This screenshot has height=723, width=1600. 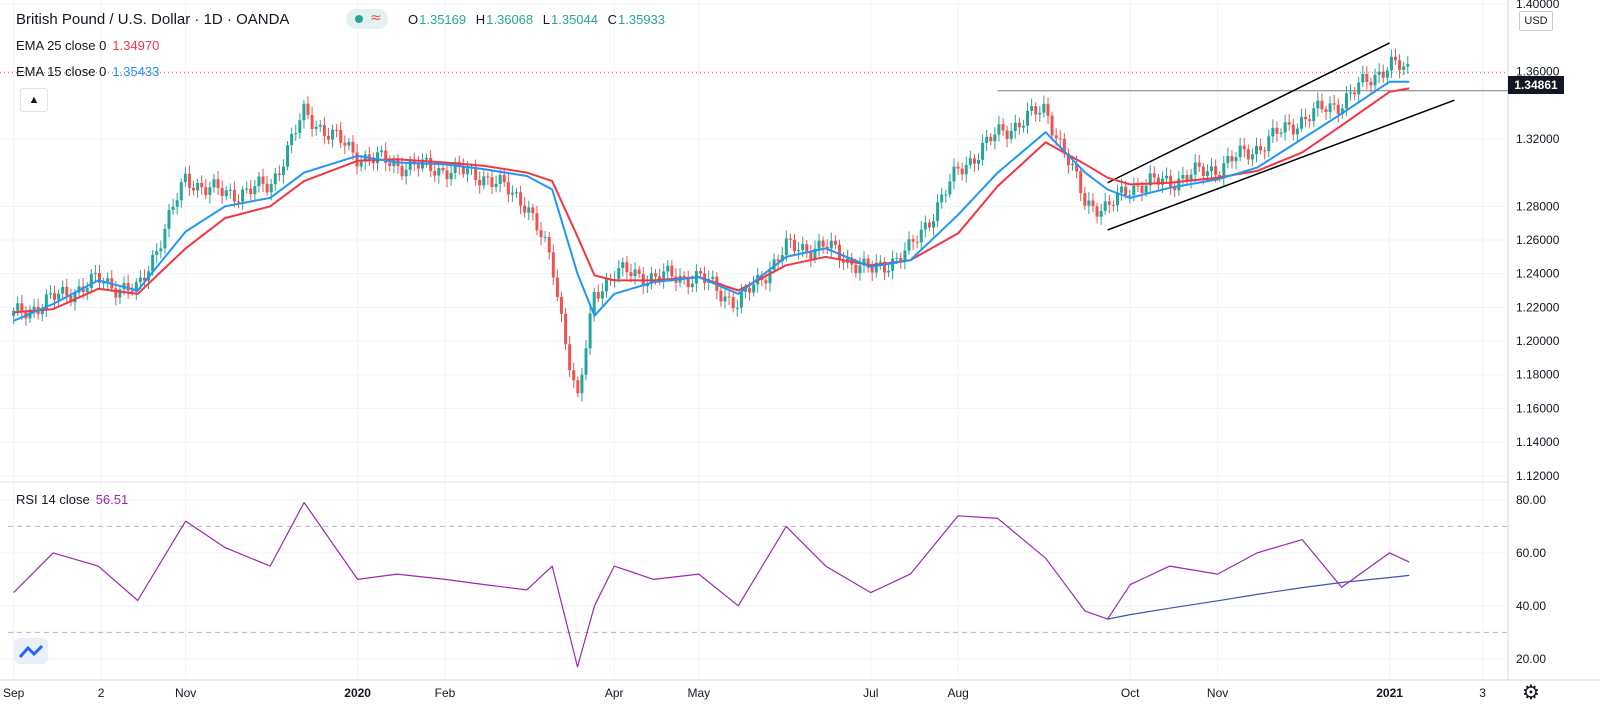 I want to click on price-tick-label: 1.26000, so click(x=1538, y=240).